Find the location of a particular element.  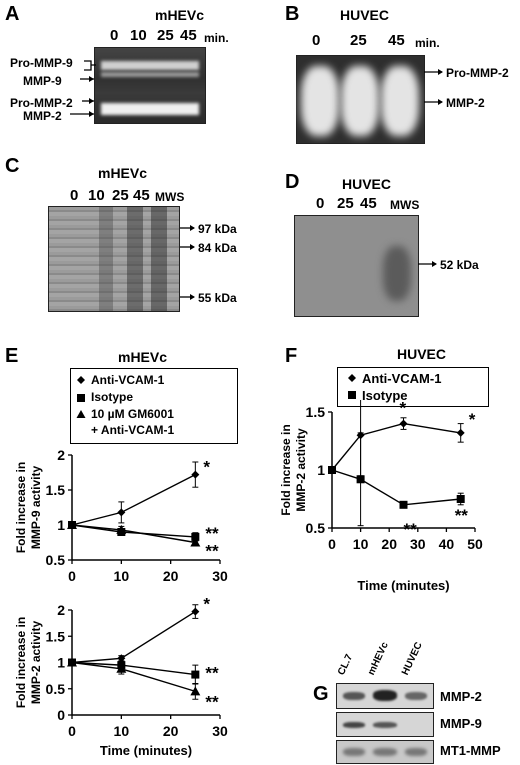

panel-a-label-mmp2: MMP-2 is located at coordinates (42, 116).